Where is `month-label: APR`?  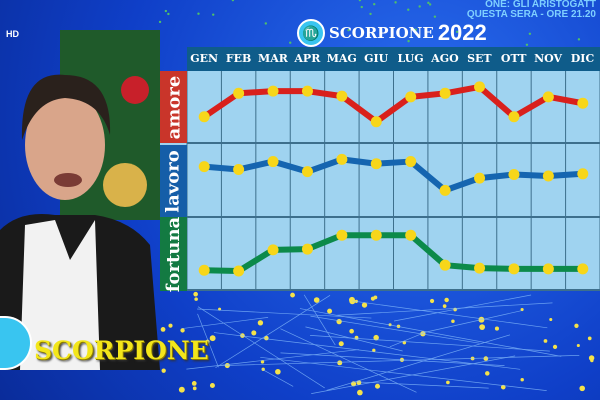
month-label: APR is located at coordinates (307, 58).